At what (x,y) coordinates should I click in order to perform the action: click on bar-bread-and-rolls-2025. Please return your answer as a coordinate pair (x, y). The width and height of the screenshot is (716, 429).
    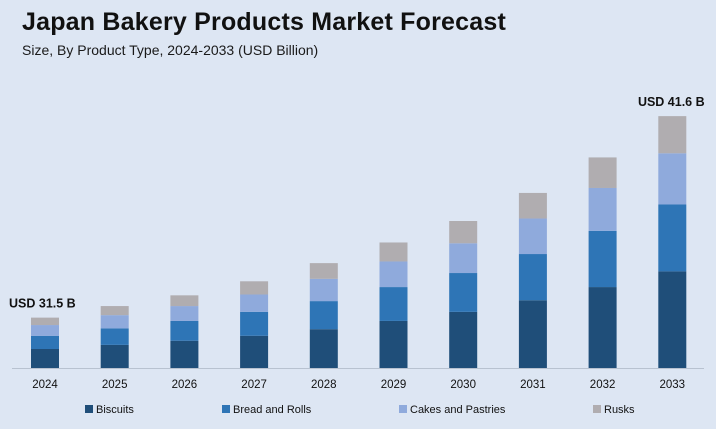
    Looking at the image, I should click on (114, 336).